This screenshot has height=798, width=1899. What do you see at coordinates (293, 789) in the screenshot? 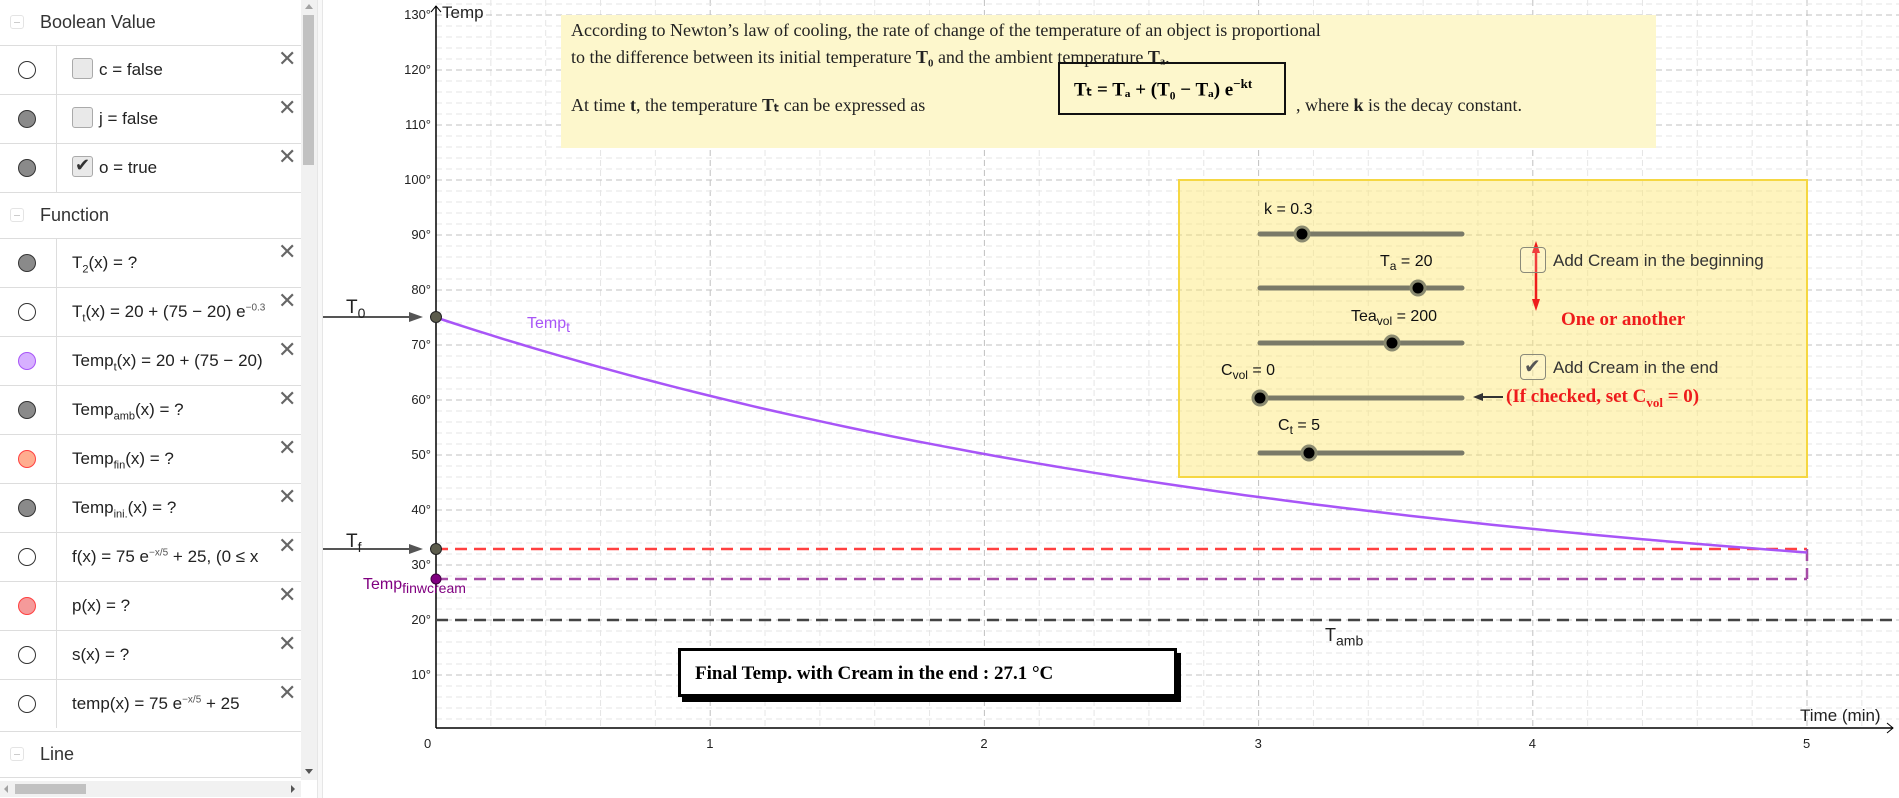
I see `scroll-right-arrow-icon` at bounding box center [293, 789].